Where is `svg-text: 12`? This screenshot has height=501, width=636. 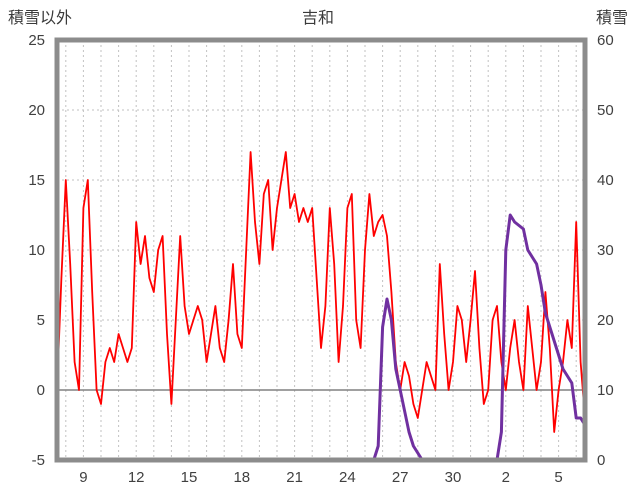
svg-text: 12 is located at coordinates (136, 477).